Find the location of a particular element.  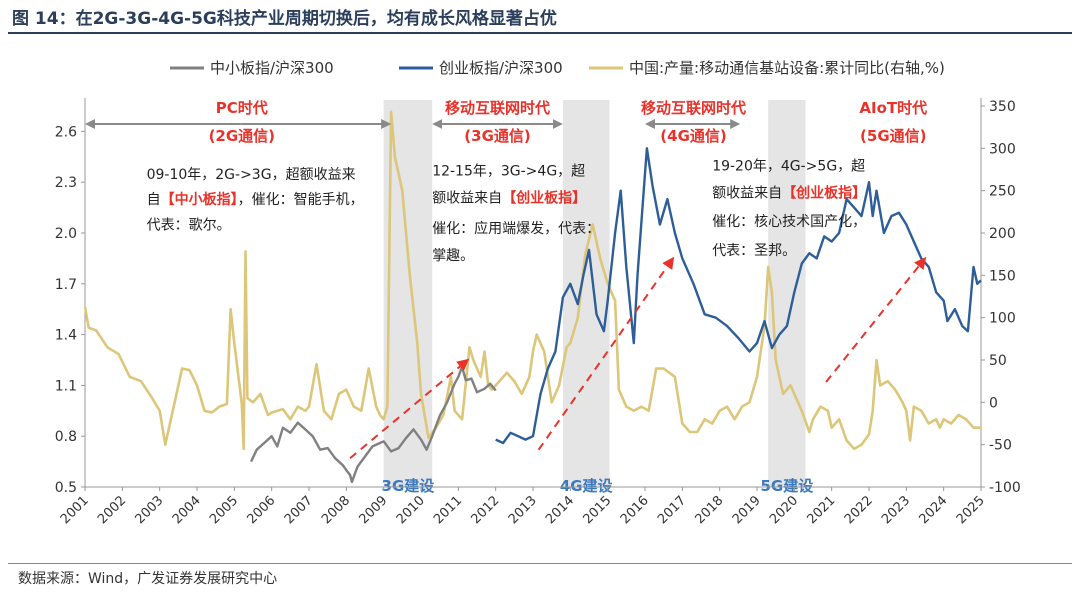

note-line: 催化：核心技术国产化， is located at coordinates (789, 222).